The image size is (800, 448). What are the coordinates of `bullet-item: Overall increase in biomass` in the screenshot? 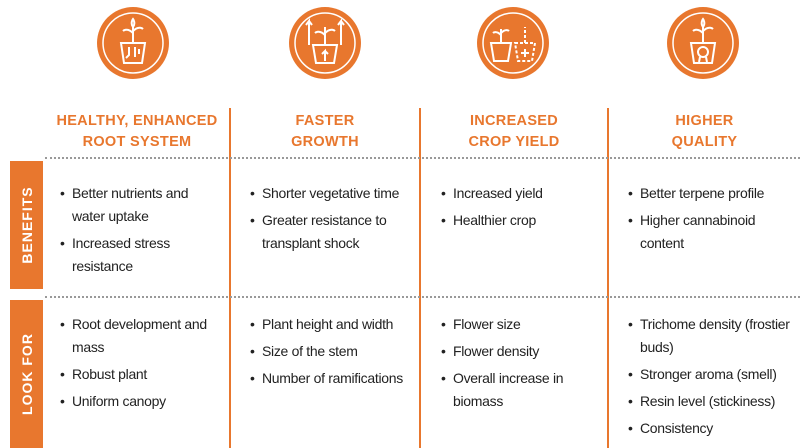 It's located at (520, 390).